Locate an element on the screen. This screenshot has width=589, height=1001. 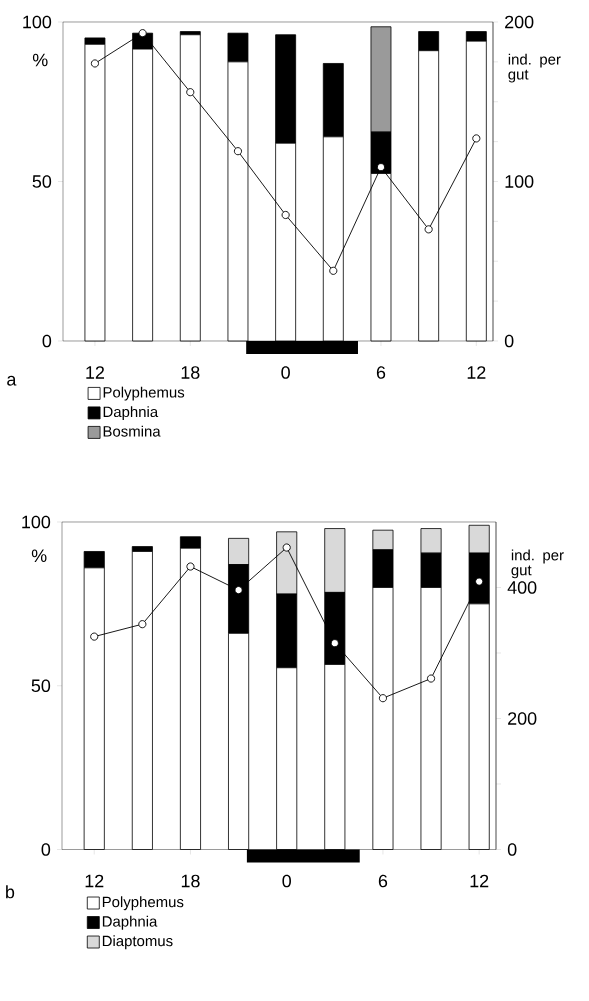
text: b is located at coordinates (10, 892).